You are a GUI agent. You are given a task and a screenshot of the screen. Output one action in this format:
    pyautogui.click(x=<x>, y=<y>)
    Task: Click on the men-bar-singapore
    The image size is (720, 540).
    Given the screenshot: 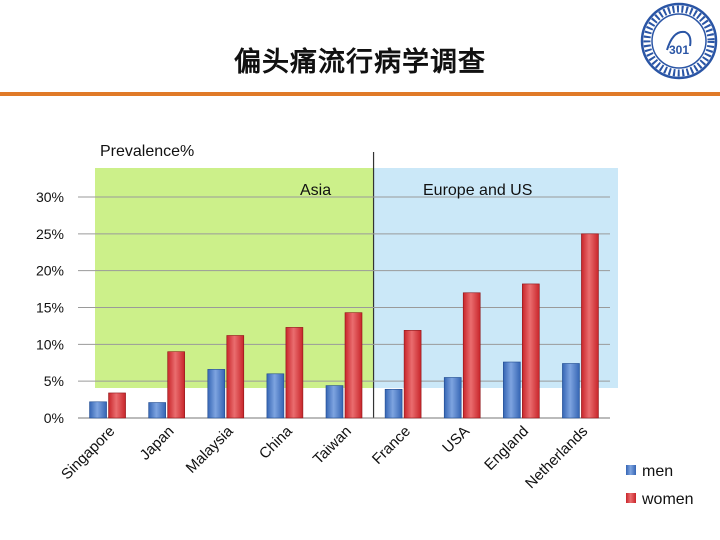 What is the action you would take?
    pyautogui.click(x=98, y=410)
    